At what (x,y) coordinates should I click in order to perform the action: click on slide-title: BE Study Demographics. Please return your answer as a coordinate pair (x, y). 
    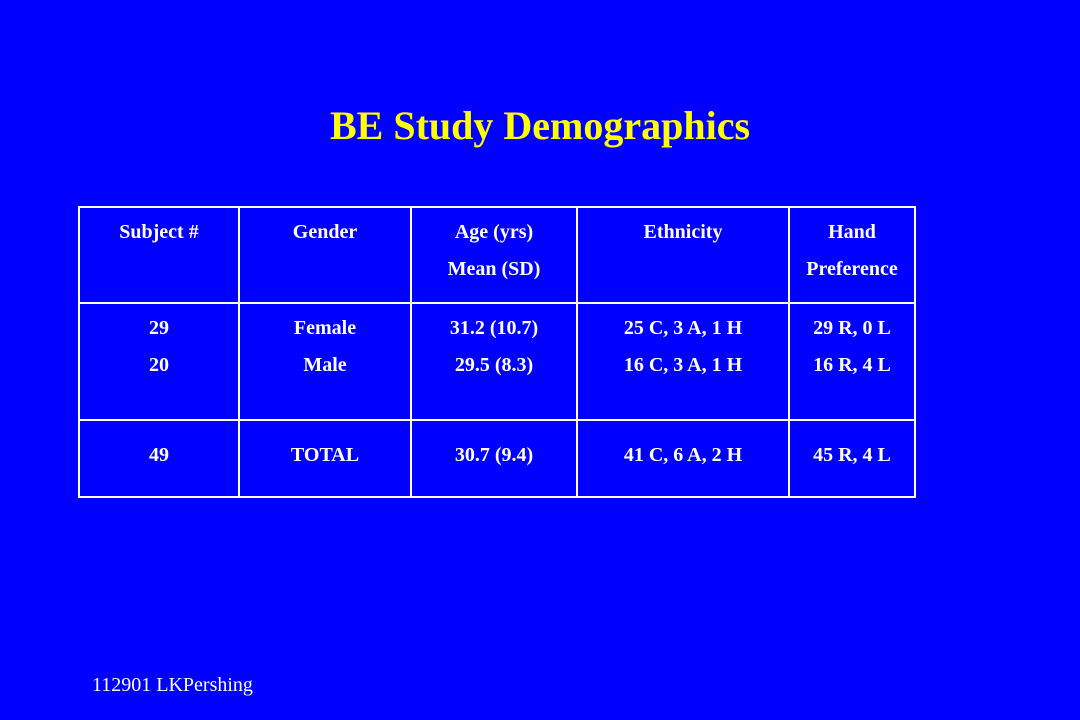
    Looking at the image, I should click on (540, 125).